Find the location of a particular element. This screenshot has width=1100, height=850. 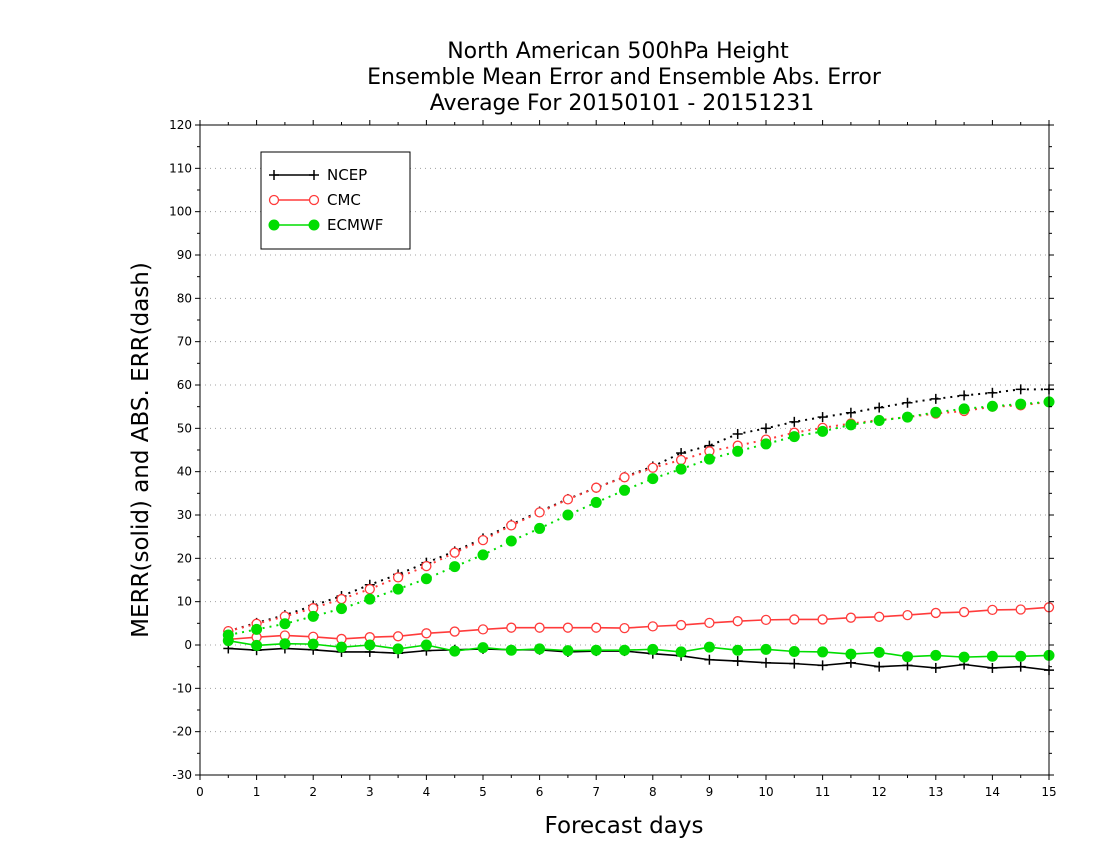

y-tick-label: 70 is located at coordinates (184, 342).